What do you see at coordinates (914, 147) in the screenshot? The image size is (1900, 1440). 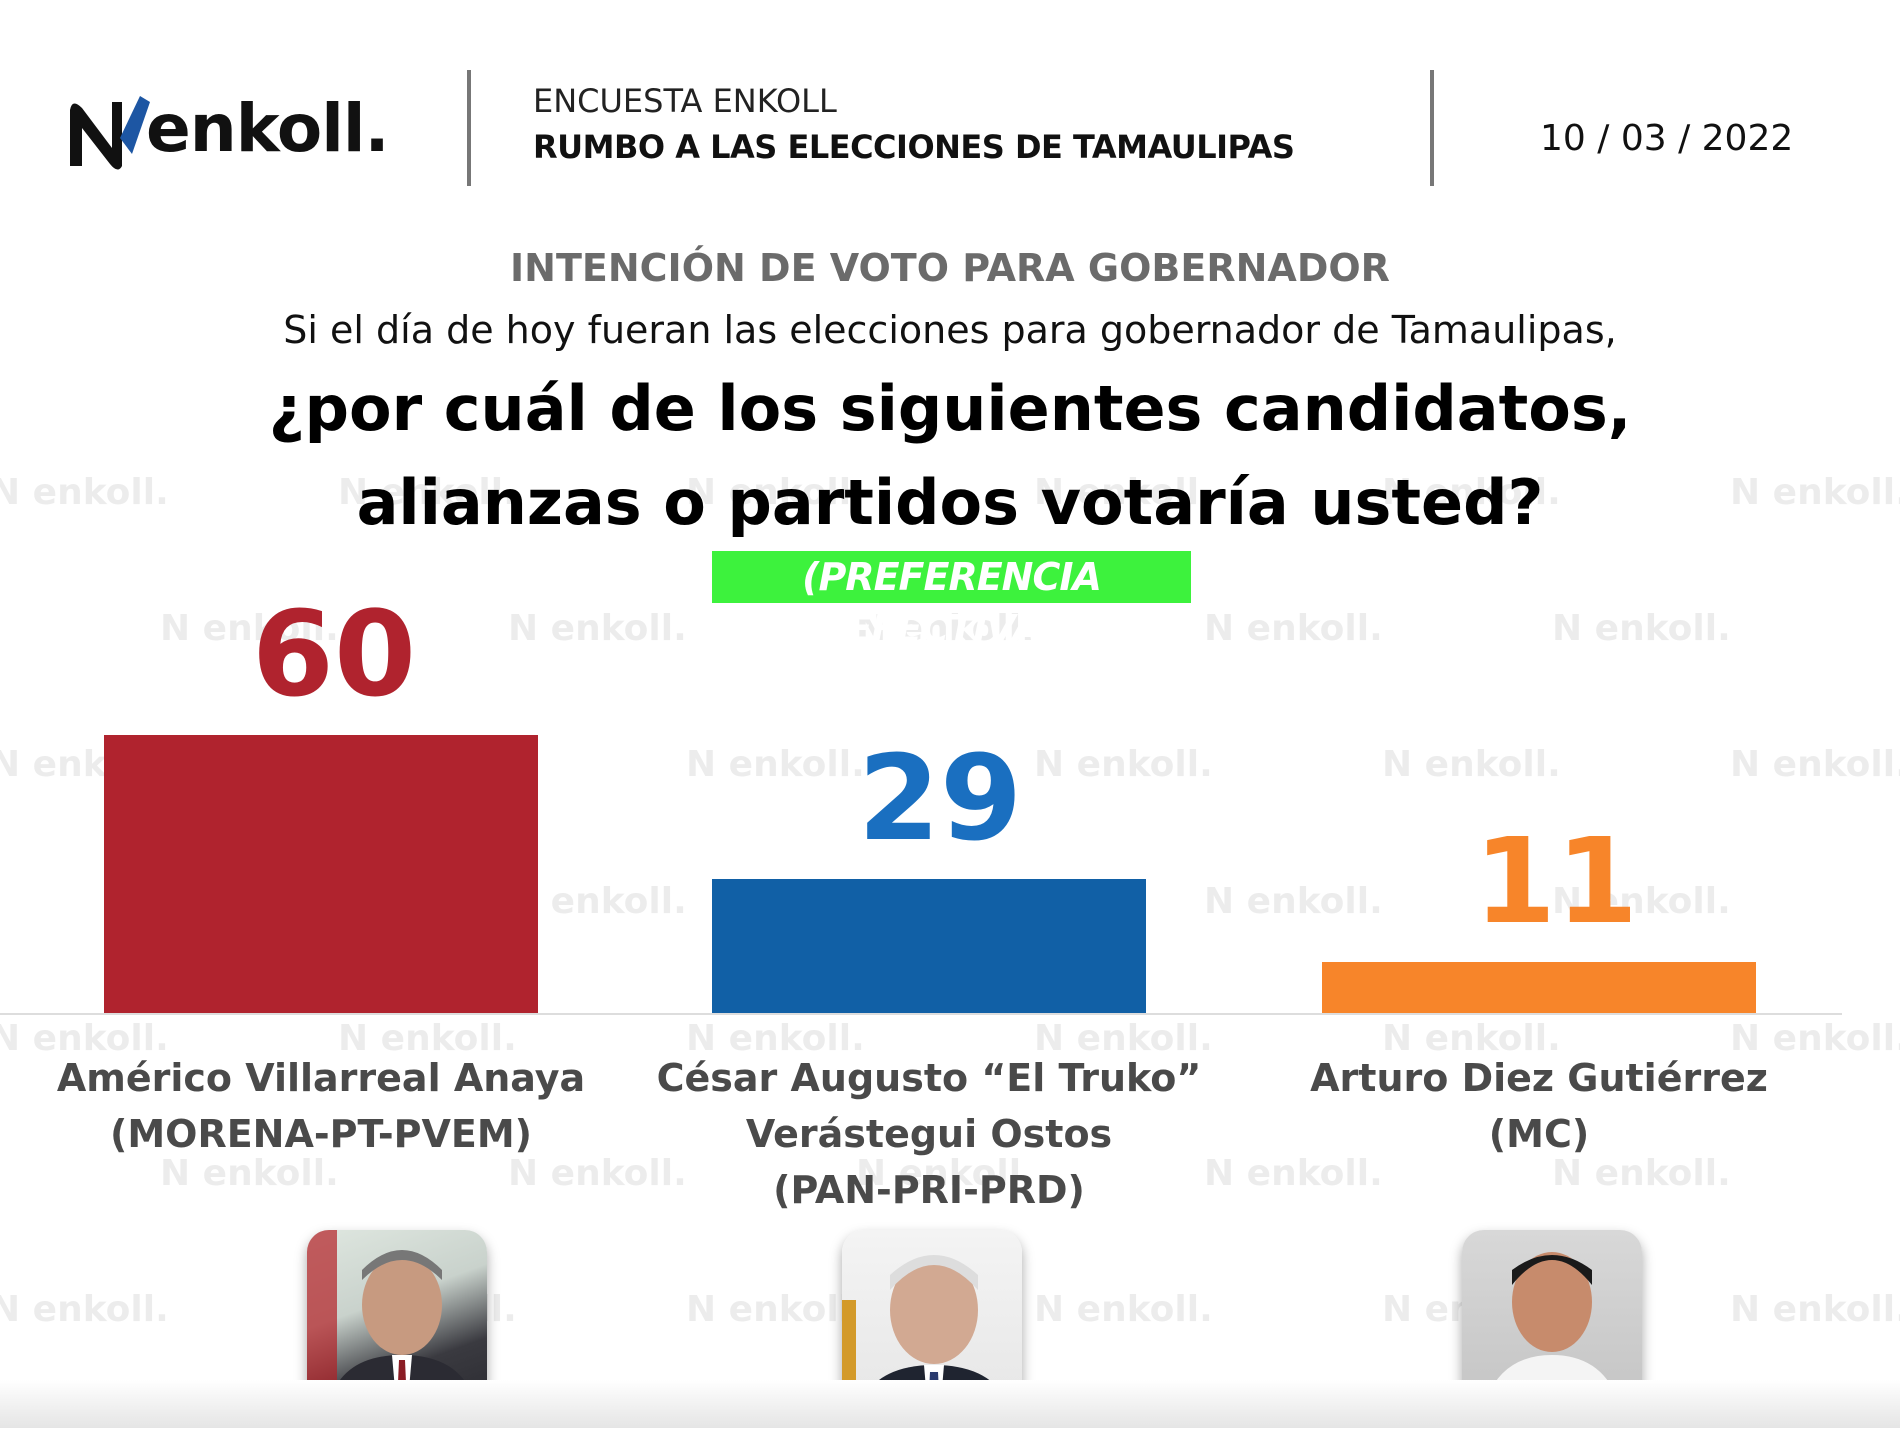 I see `survey-title: RUMBO A LAS ELECCIONES DE TAMAULIPAS` at bounding box center [914, 147].